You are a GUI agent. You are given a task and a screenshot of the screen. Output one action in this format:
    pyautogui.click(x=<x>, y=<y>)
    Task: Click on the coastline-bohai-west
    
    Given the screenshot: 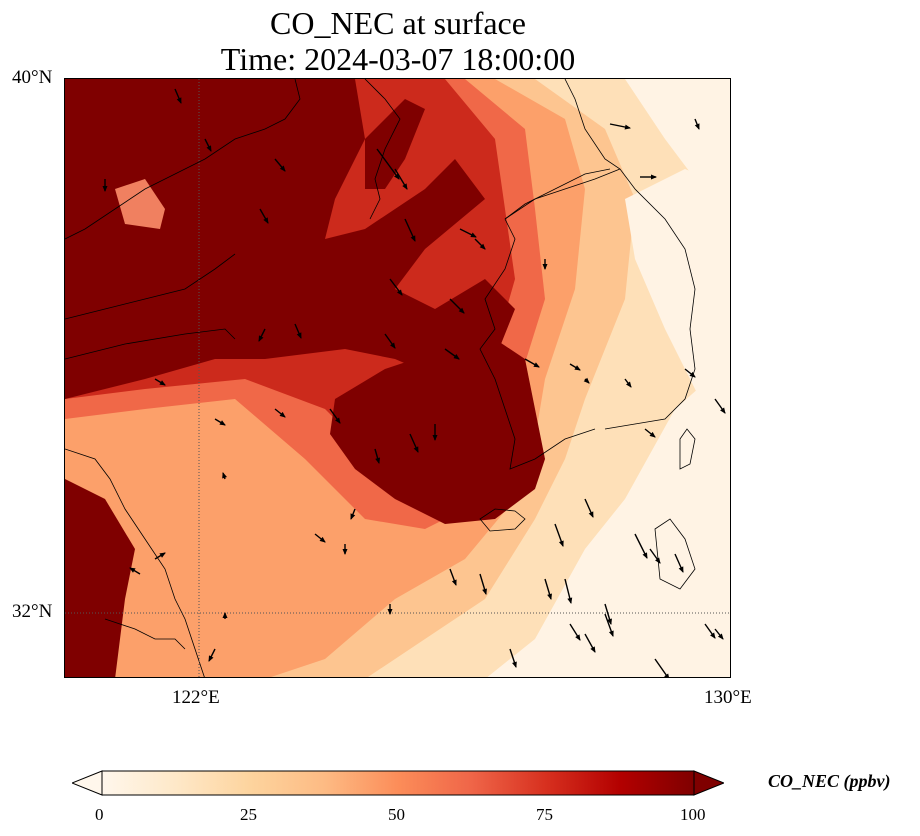 What is the action you would take?
    pyautogui.click(x=150, y=286)
    